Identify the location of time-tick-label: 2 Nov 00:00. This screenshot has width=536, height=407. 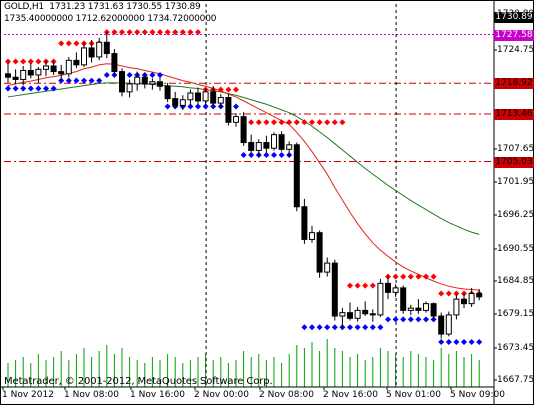
(221, 395).